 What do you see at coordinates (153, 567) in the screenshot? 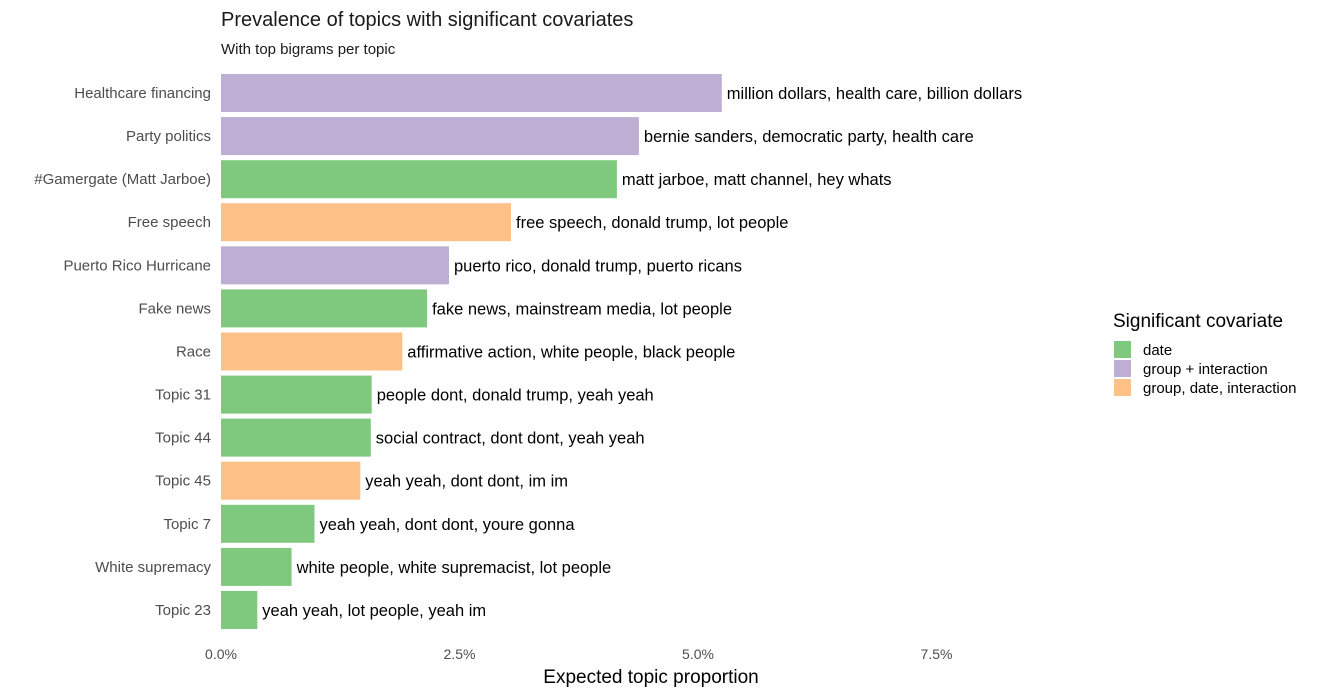
I see `category-label: White supremacy` at bounding box center [153, 567].